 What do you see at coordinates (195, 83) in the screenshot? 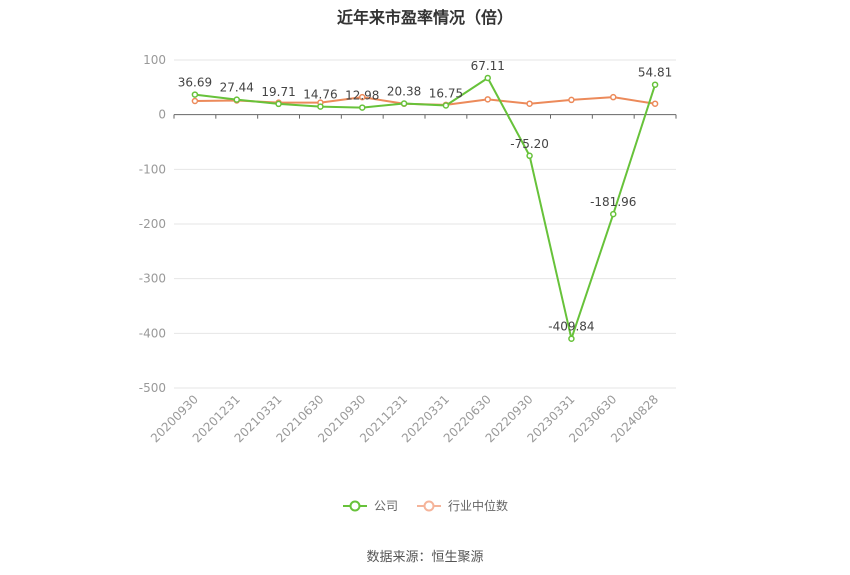
I see `data-label: 36.69` at bounding box center [195, 83].